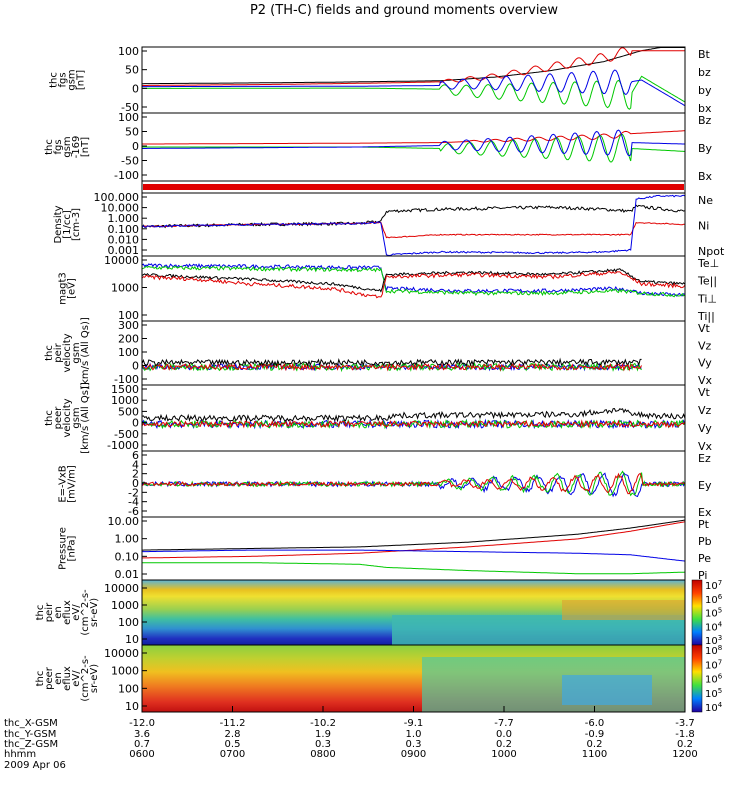 The width and height of the screenshot is (750, 800). Describe the element at coordinates (707, 281) in the screenshot. I see `legend-entry: Te||` at that location.